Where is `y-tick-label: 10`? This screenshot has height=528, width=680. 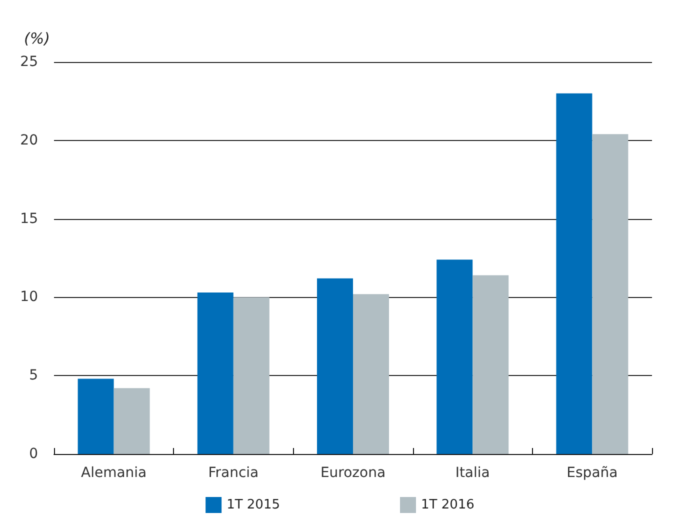 y-tick-label: 10 is located at coordinates (29, 297).